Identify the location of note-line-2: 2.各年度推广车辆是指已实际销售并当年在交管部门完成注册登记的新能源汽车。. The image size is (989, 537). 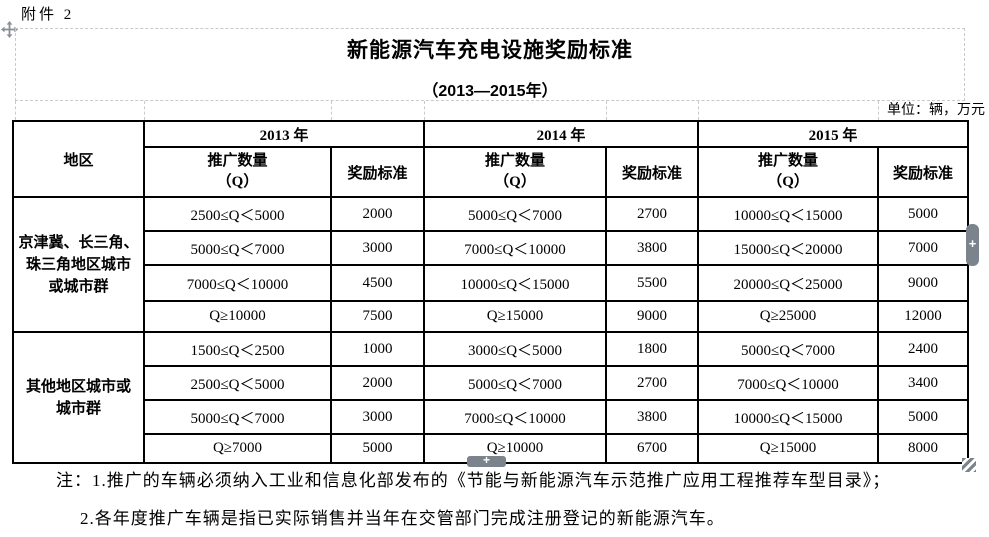
(530, 516).